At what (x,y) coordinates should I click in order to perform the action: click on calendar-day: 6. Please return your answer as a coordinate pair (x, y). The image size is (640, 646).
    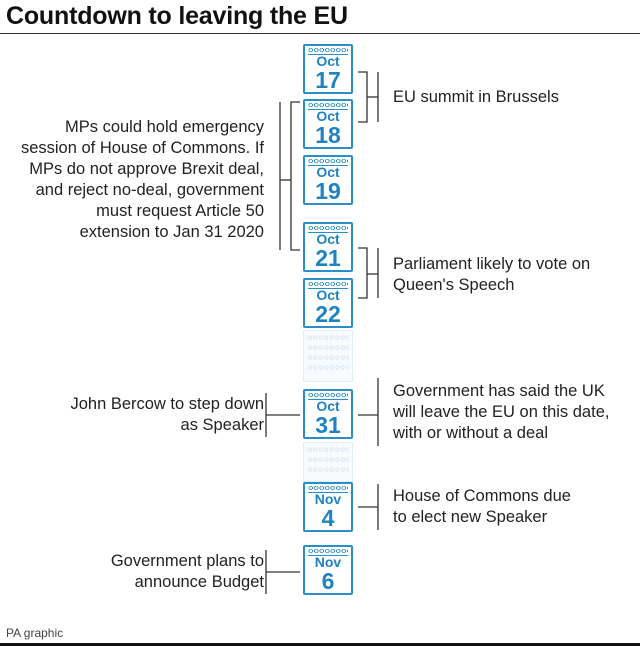
    Looking at the image, I should click on (328, 581).